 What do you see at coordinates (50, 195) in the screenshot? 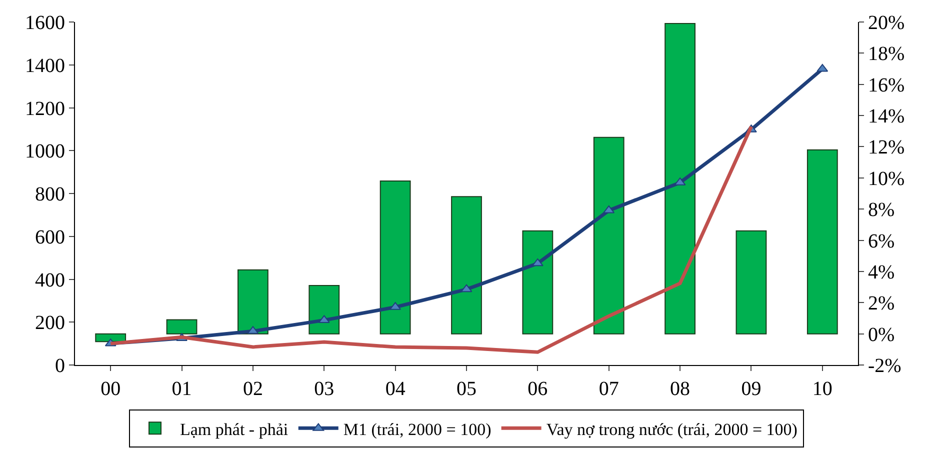
I see `y-tick-label: 800` at bounding box center [50, 195].